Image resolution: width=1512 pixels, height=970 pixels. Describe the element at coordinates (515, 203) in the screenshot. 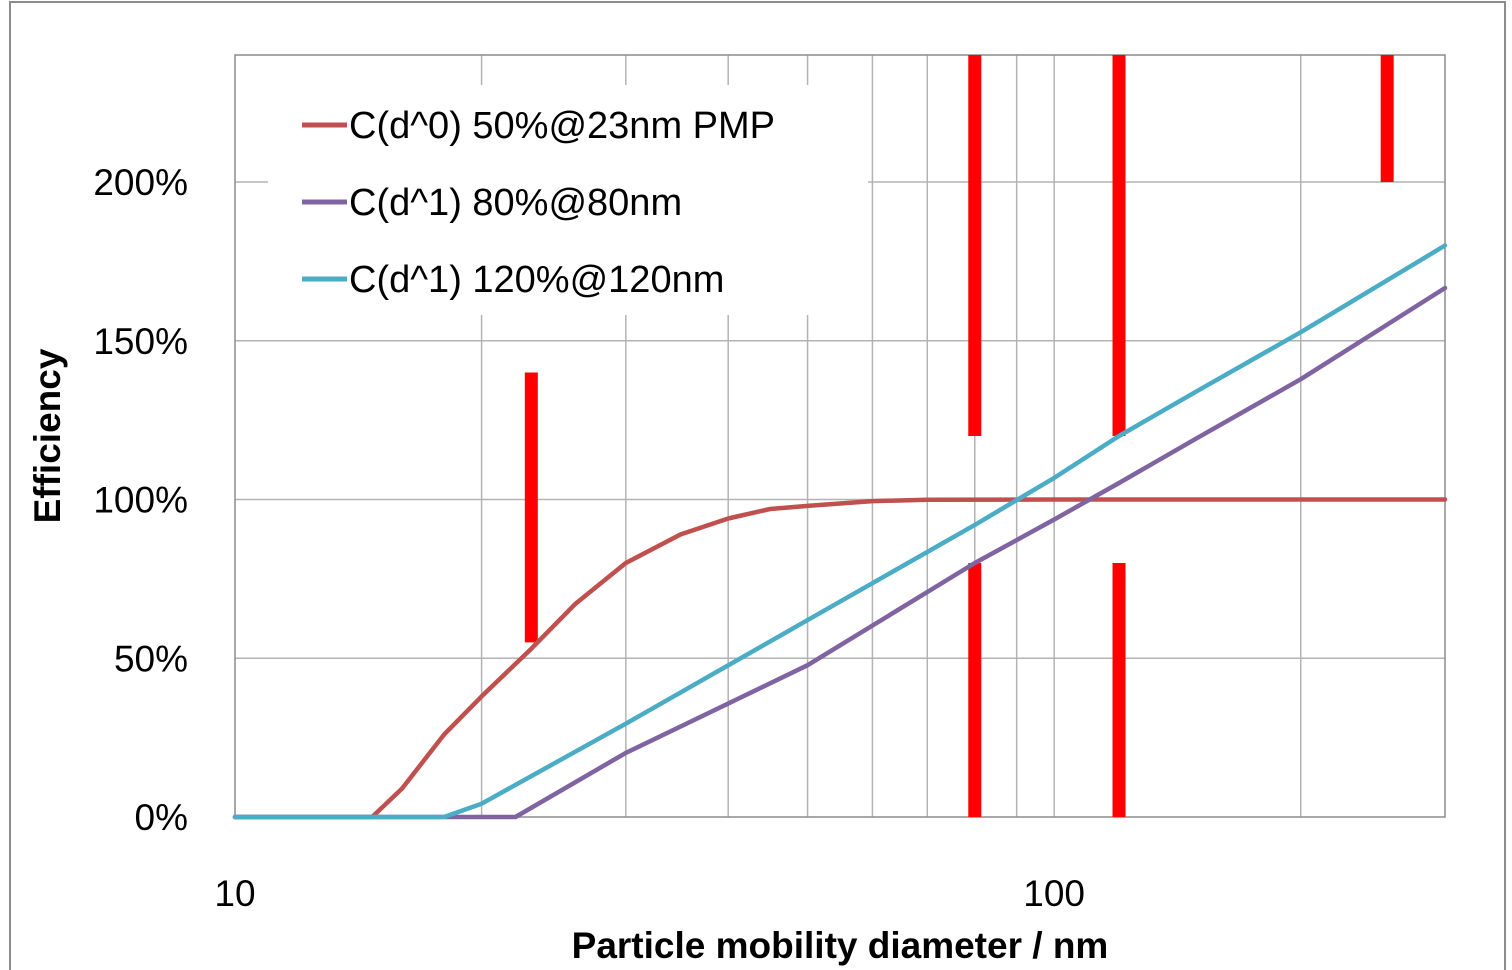

I see `legend-label: C(d^1) 80%@80nm` at that location.